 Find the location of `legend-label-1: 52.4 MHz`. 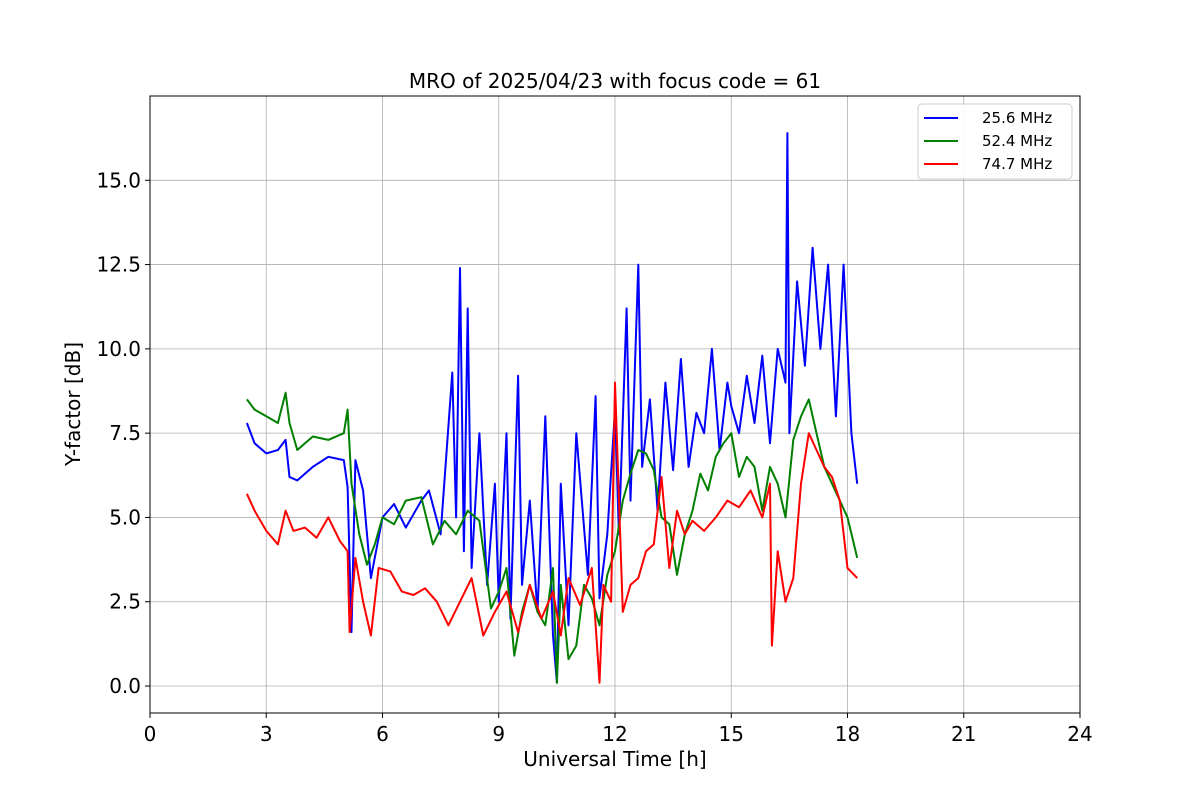

legend-label-1: 52.4 MHz is located at coordinates (1017, 141).